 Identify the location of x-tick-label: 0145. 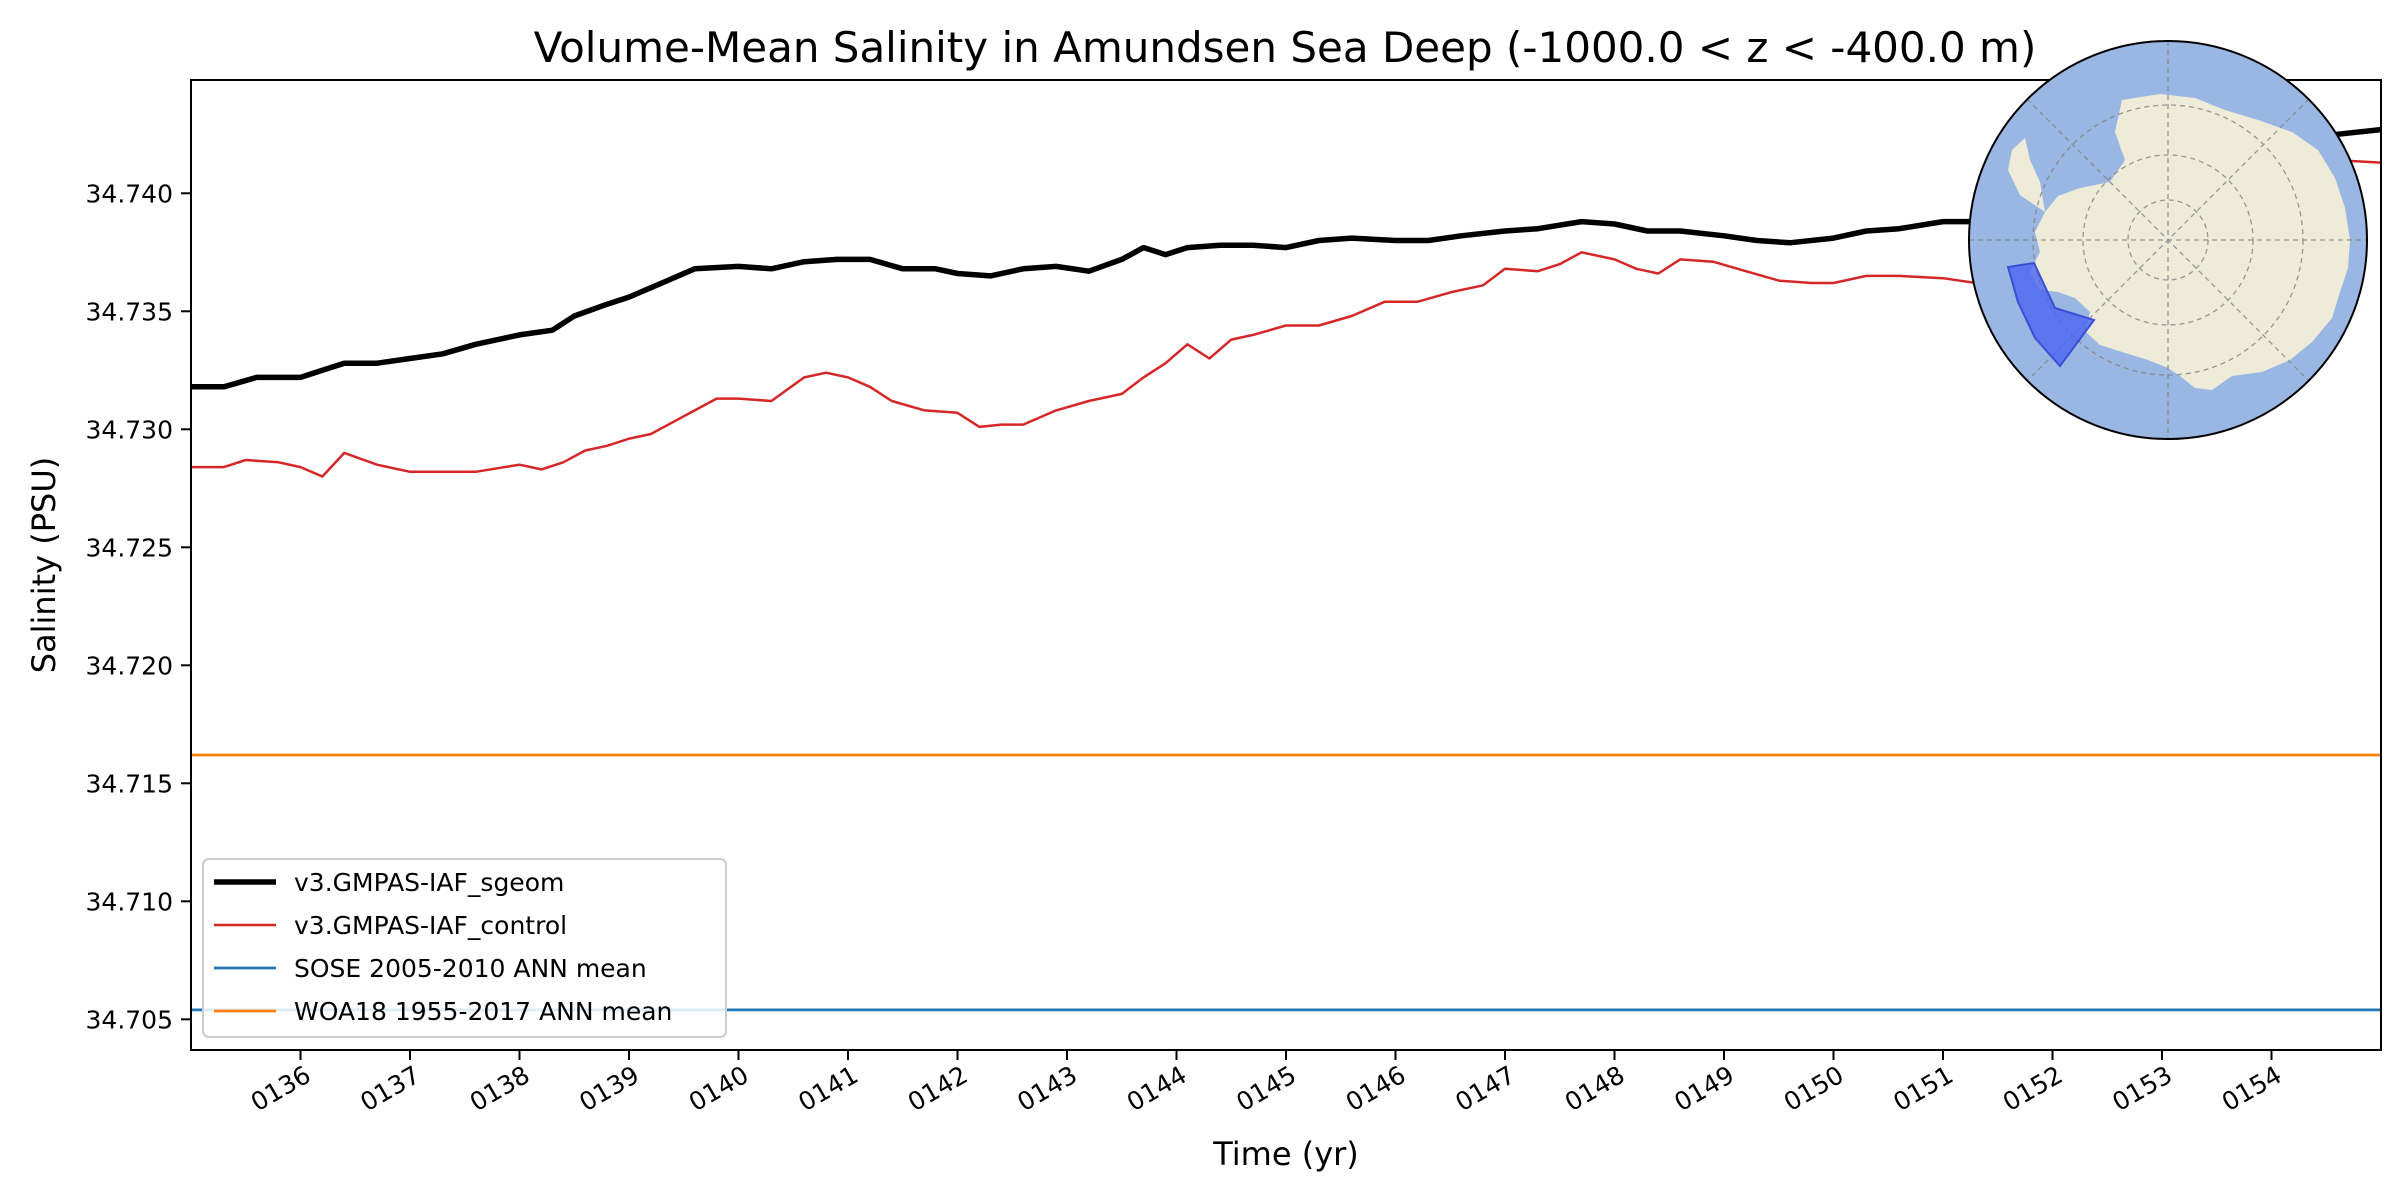
(1266, 1088).